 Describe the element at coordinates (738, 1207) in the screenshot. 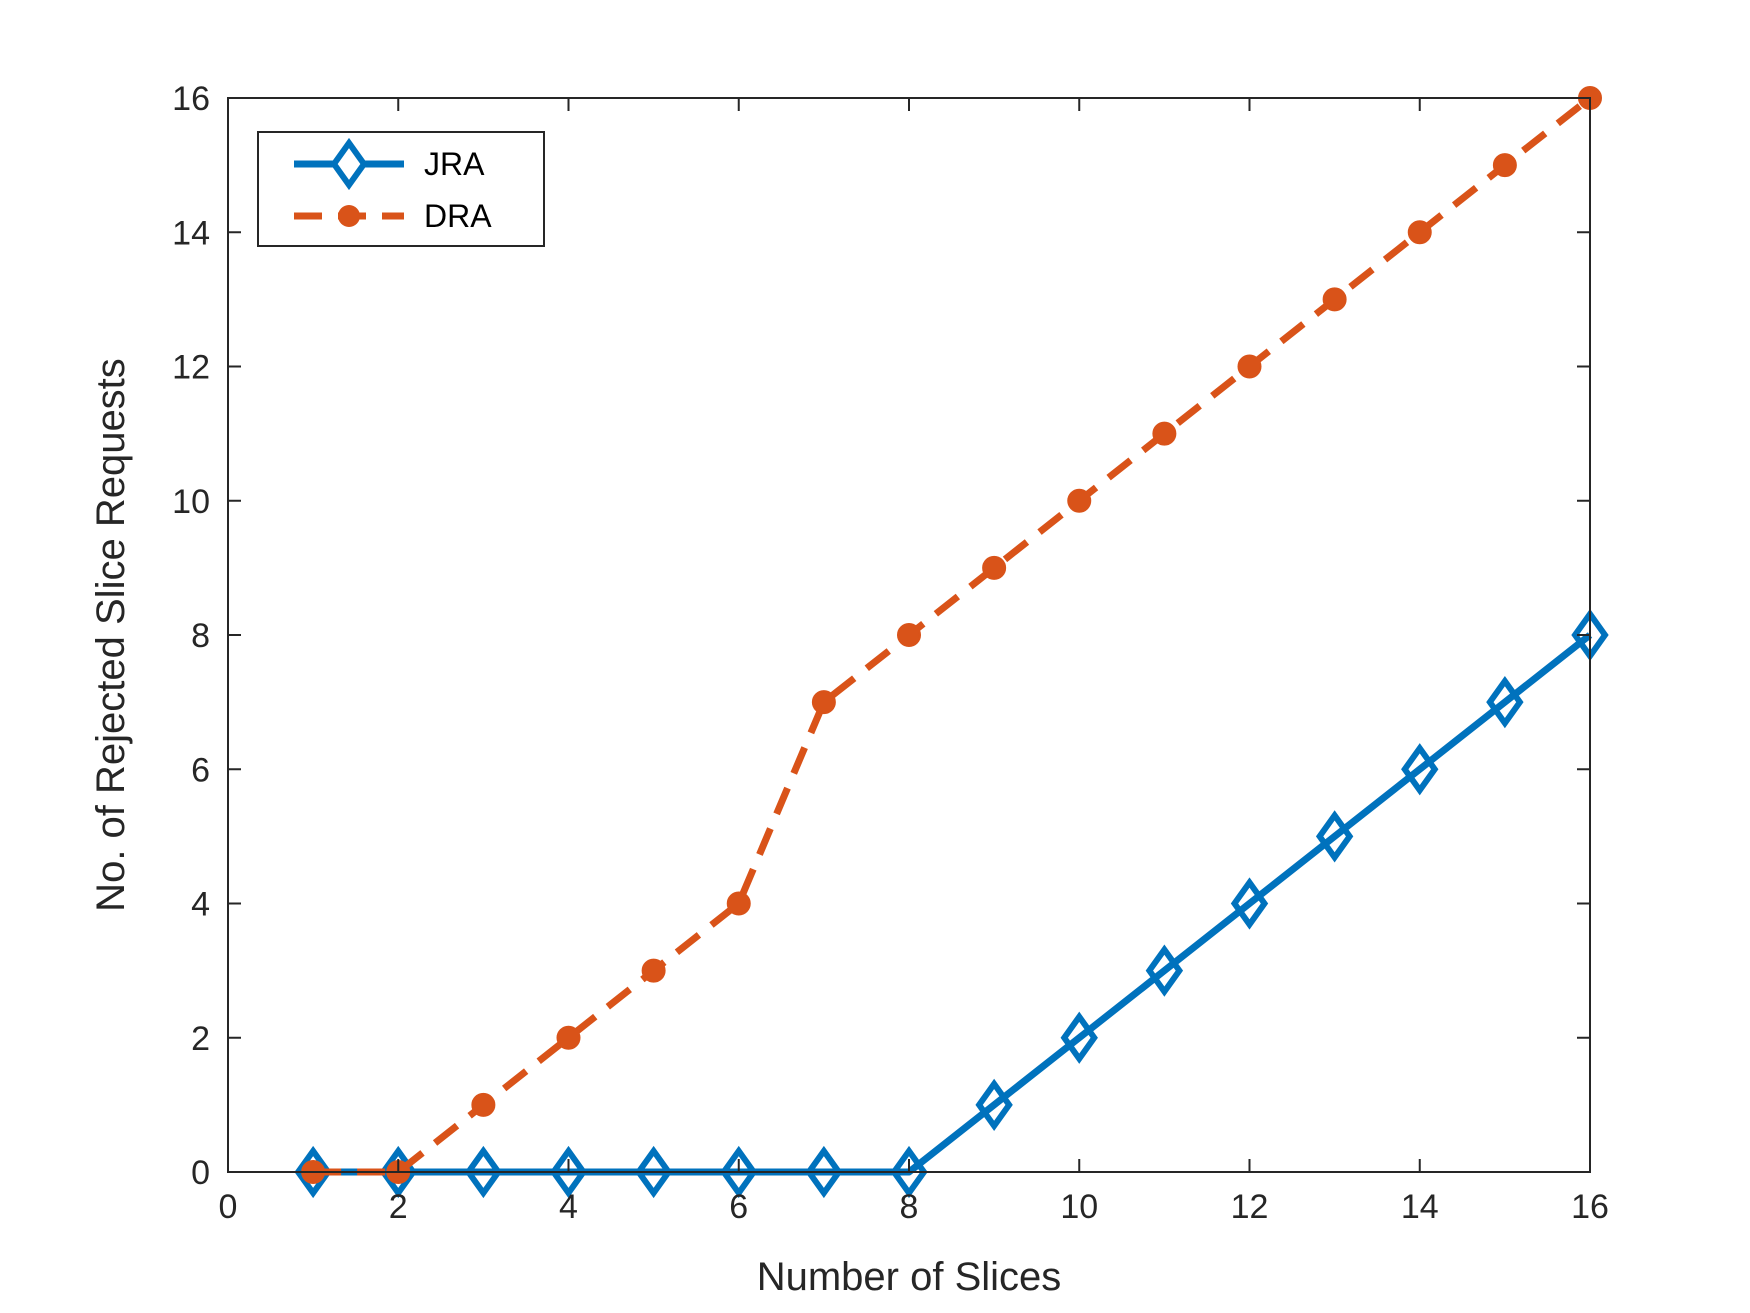

I see `x-tick-label: 6` at that location.